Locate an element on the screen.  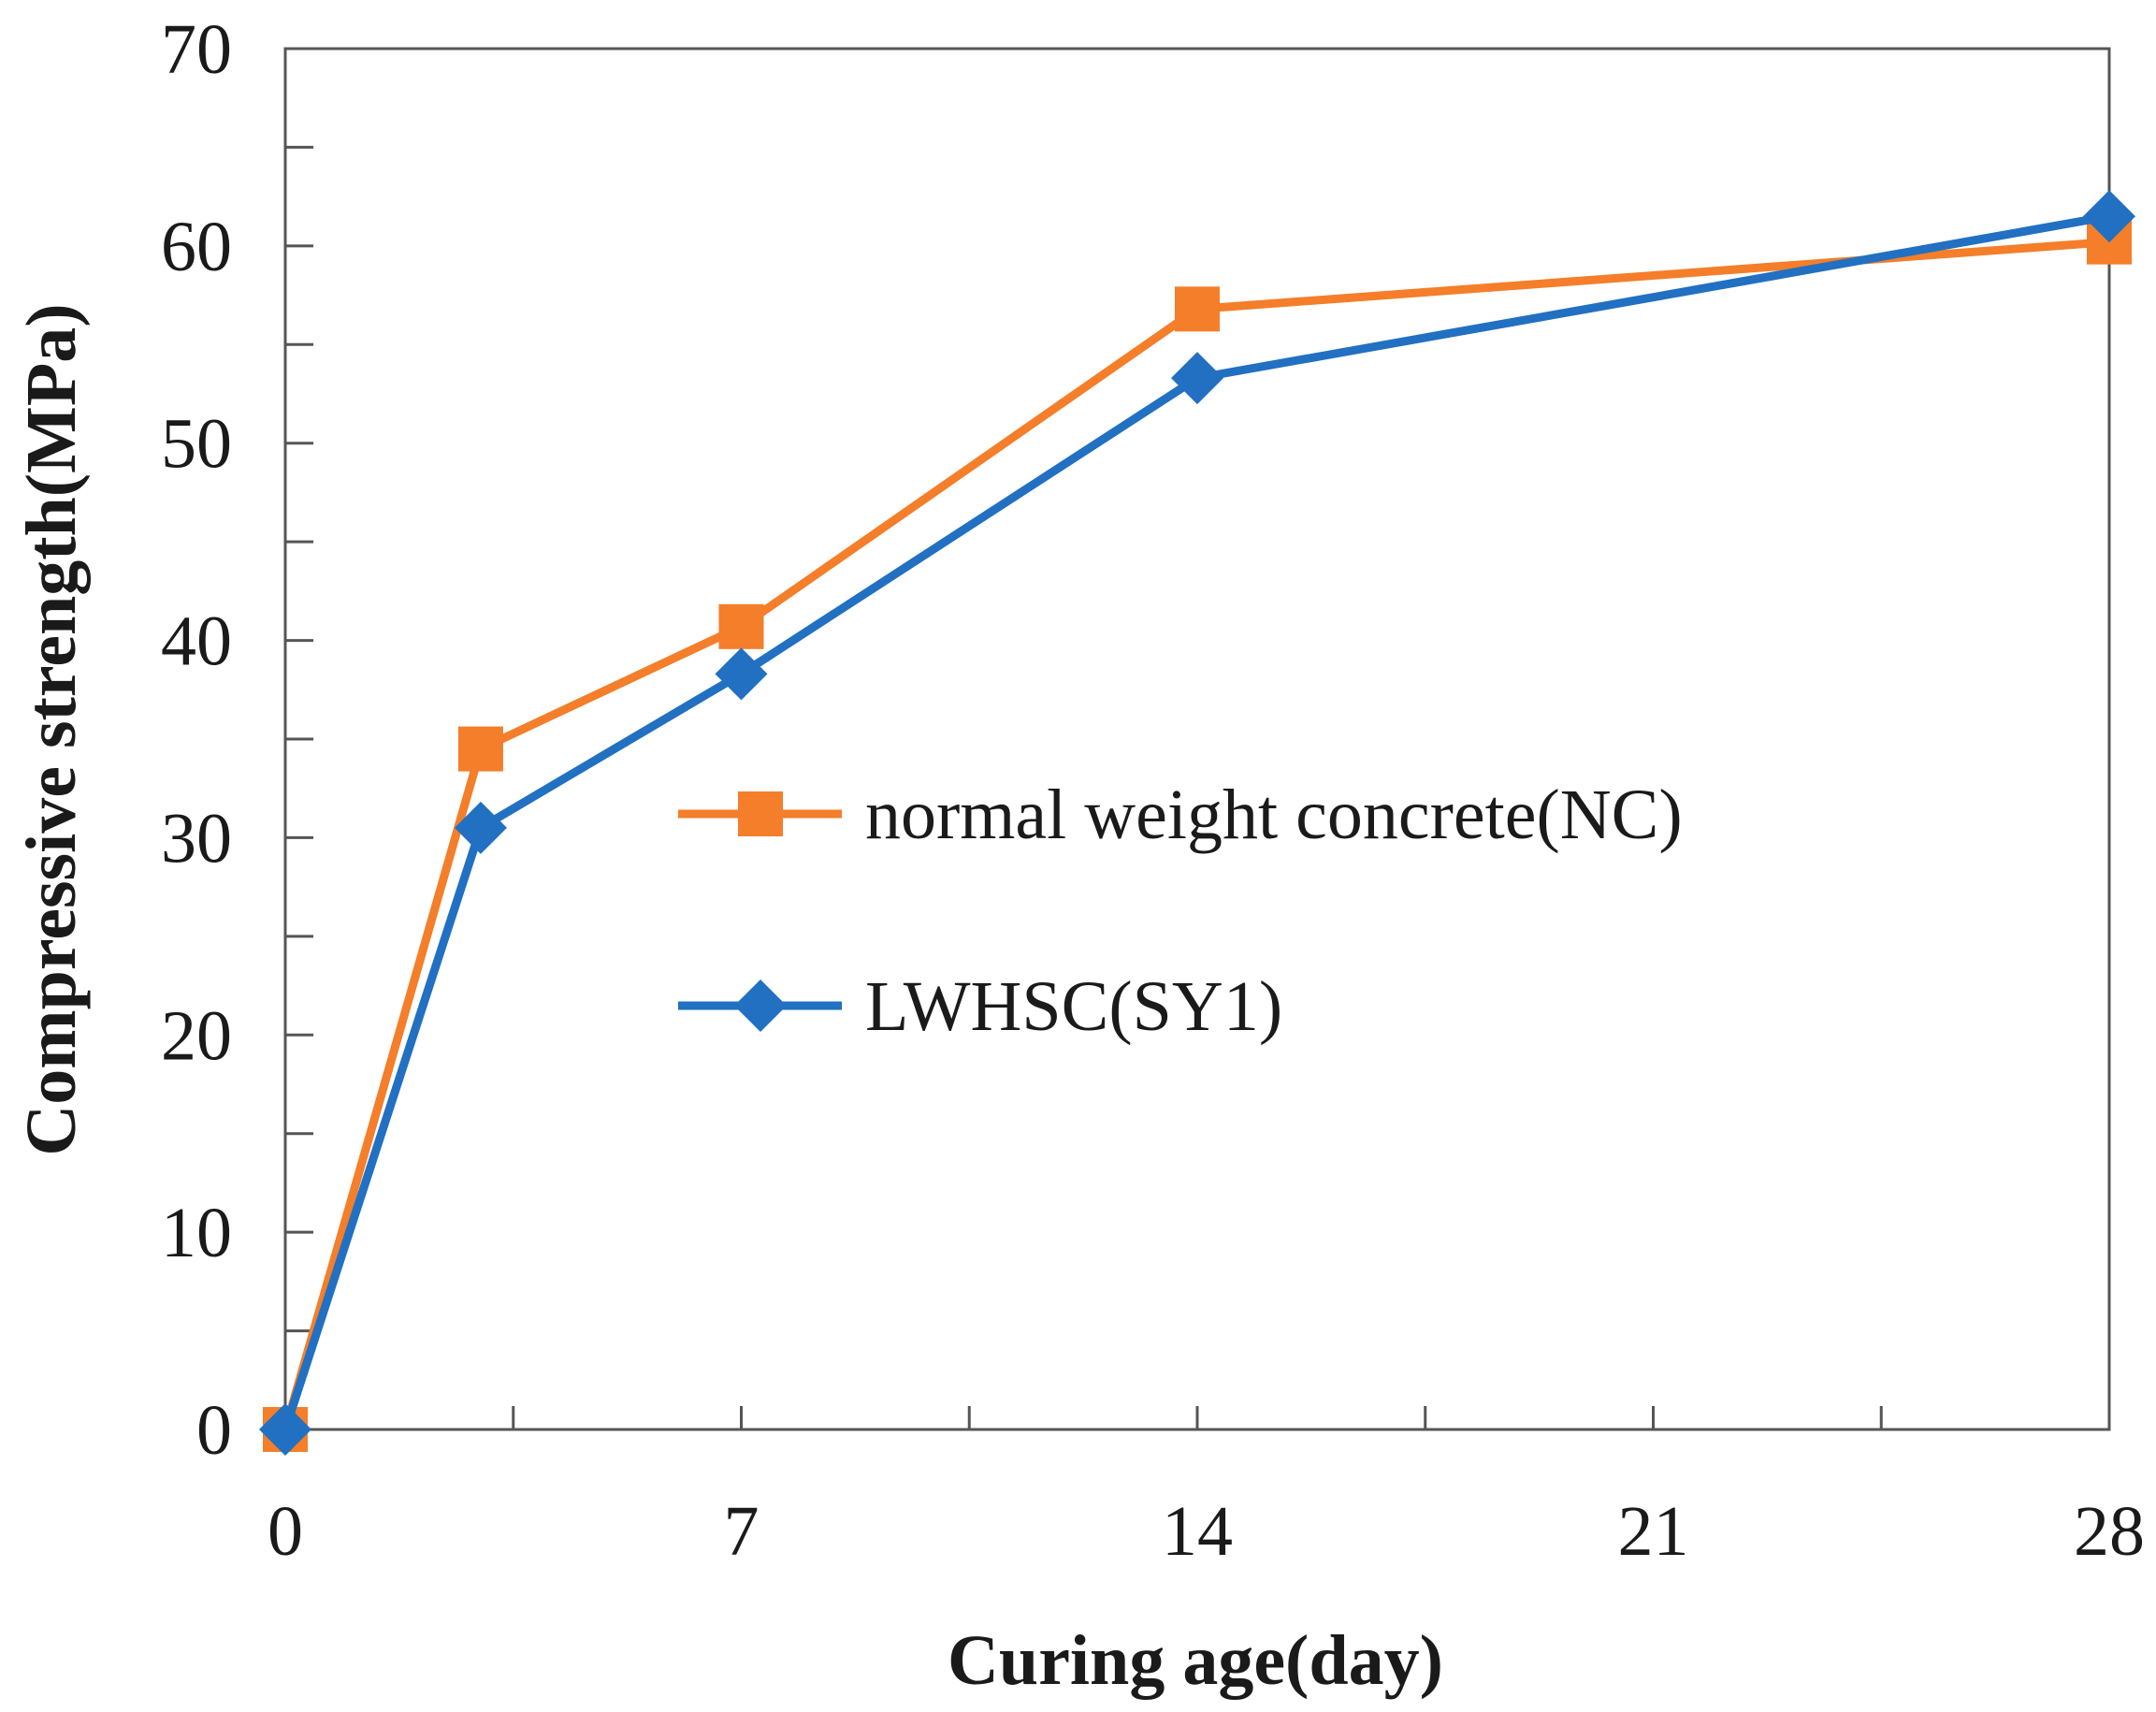
y-tick-label: 0 is located at coordinates (214, 1430).